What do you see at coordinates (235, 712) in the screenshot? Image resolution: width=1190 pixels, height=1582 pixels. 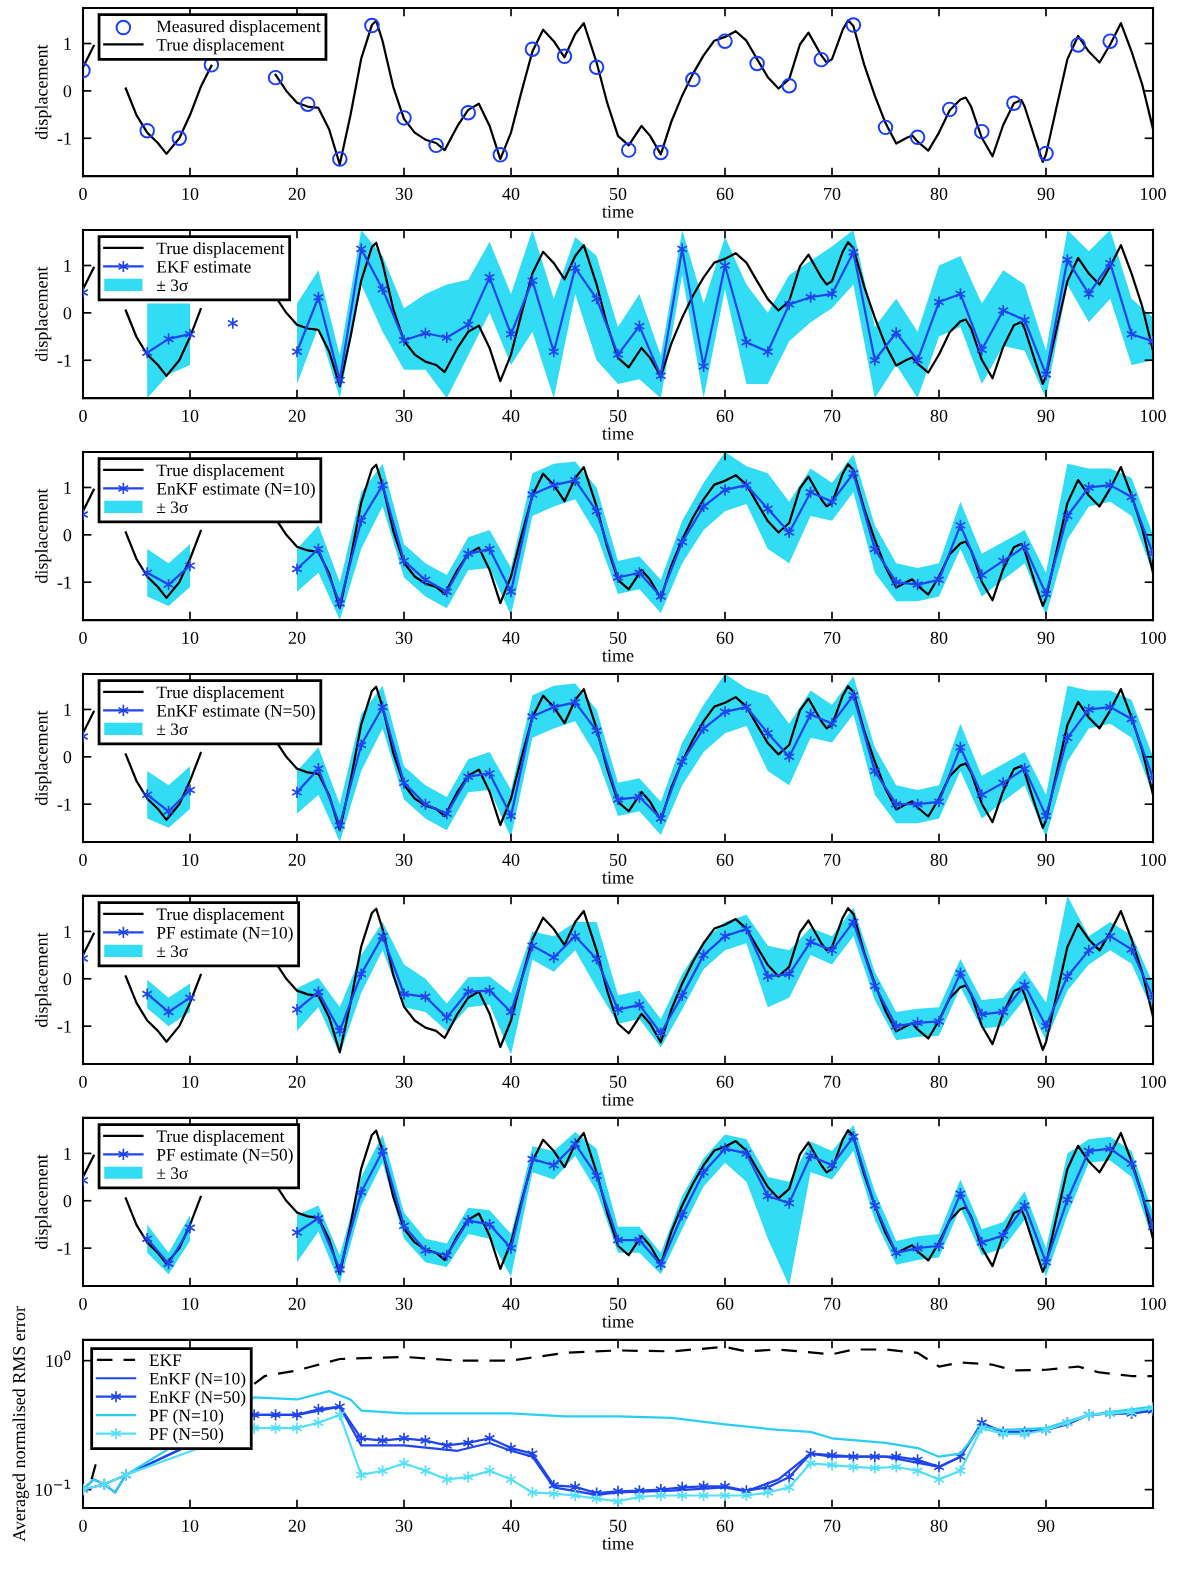 I see `legend-label: EnKF estimate (N=50)` at bounding box center [235, 712].